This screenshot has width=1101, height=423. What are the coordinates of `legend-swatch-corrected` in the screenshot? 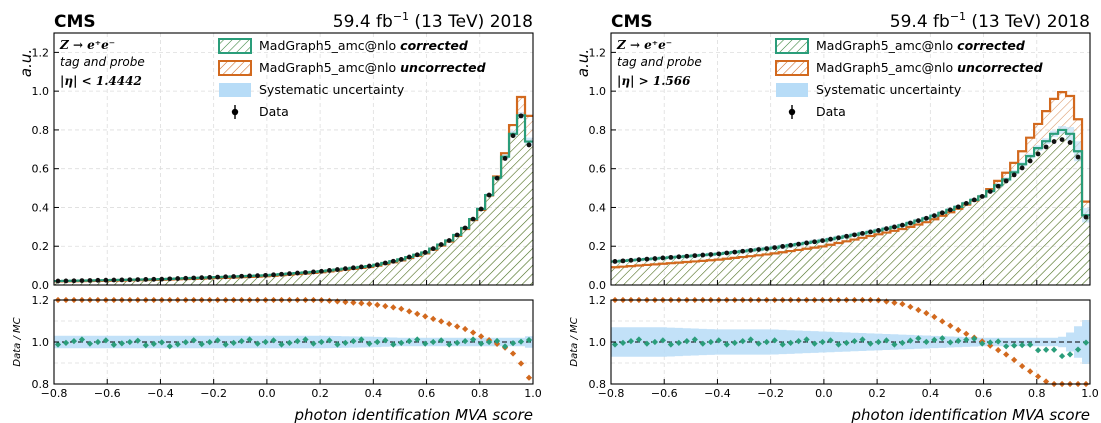 It's located at (792, 46).